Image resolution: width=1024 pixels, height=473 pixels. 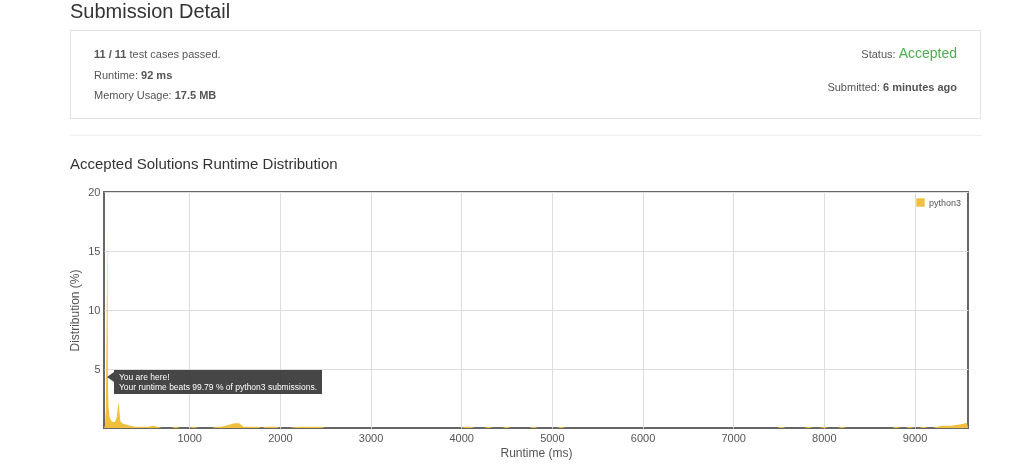 I want to click on y-tick-label: 5, so click(x=97, y=368).